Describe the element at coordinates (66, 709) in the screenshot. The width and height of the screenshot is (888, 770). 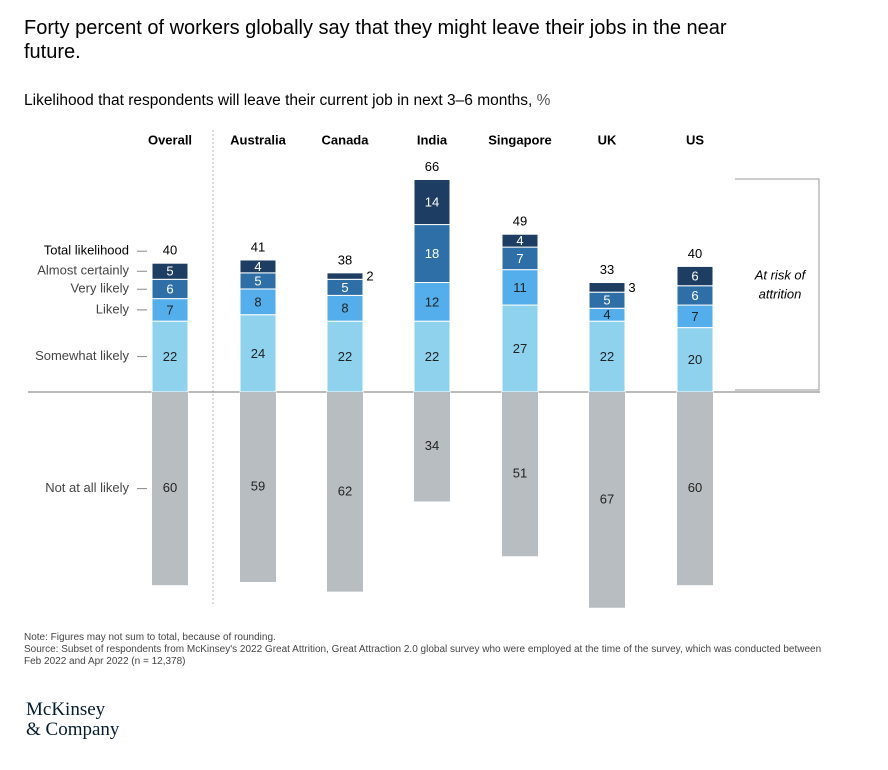
I see `logo-line: McKinsey` at that location.